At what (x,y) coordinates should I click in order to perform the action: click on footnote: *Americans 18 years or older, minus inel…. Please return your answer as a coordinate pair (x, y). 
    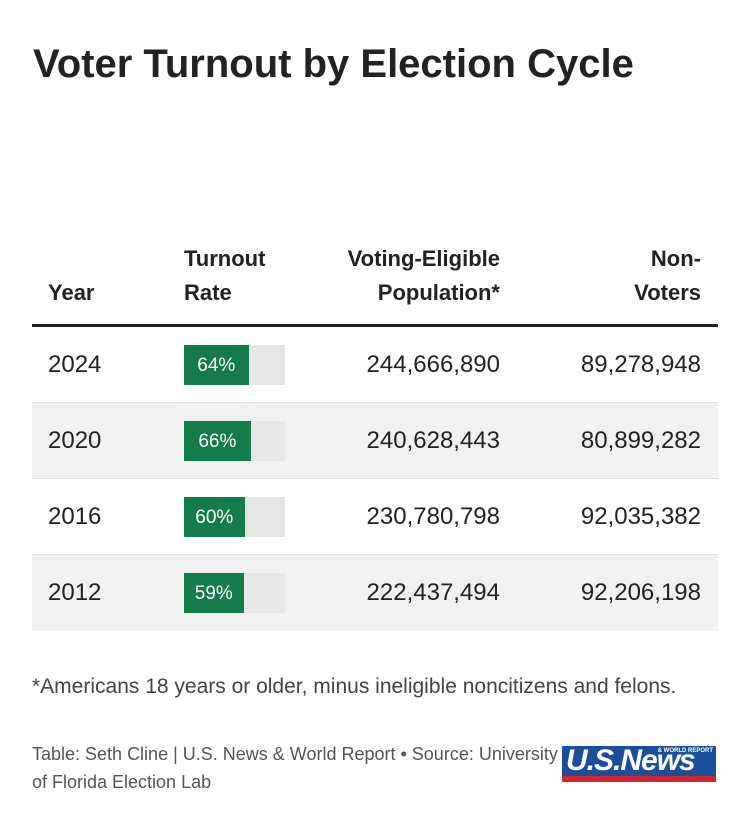
    Looking at the image, I should click on (354, 686).